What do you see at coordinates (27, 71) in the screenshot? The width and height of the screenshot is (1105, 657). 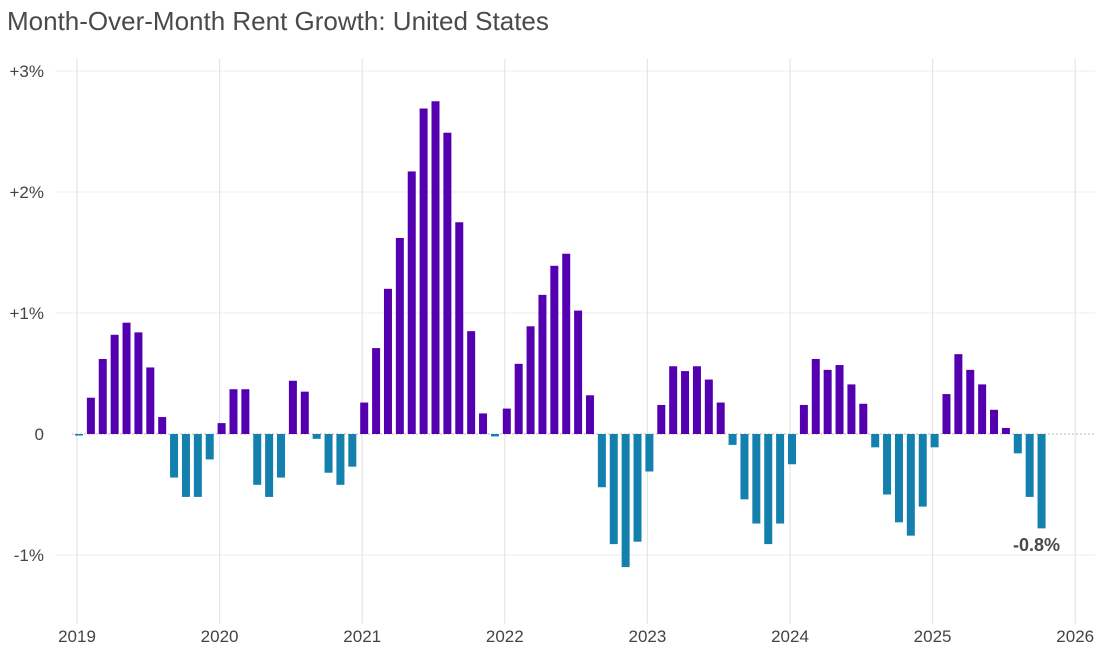 I see `y-tick-label: +3%` at bounding box center [27, 71].